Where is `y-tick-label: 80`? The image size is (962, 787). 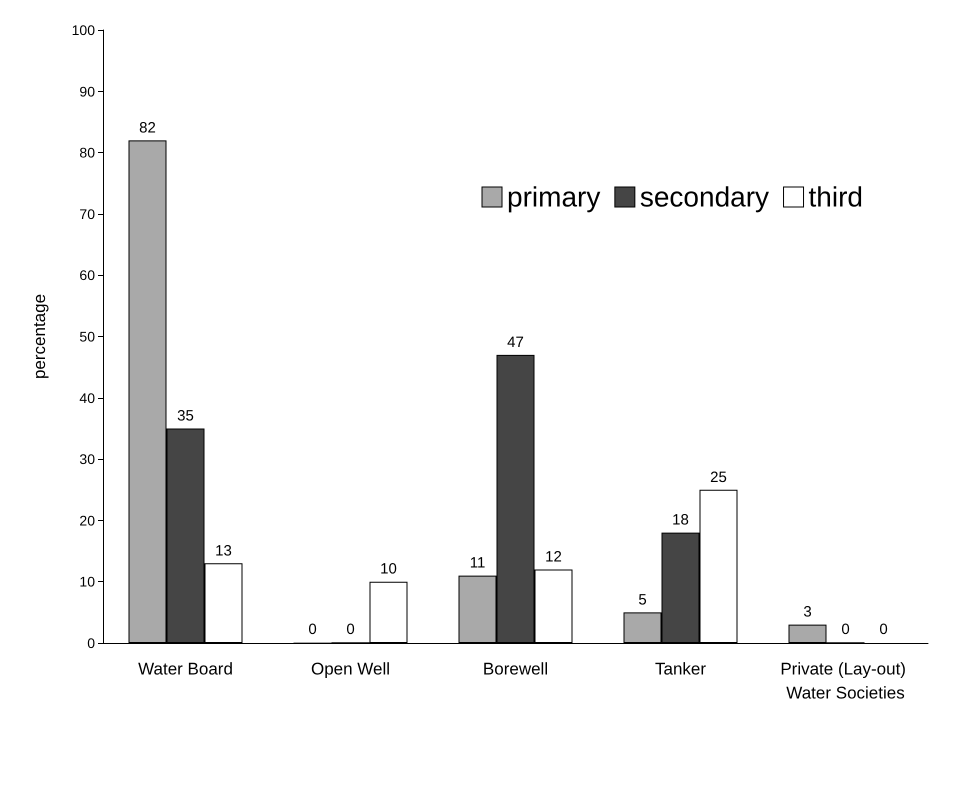
y-tick-label: 80 is located at coordinates (87, 152).